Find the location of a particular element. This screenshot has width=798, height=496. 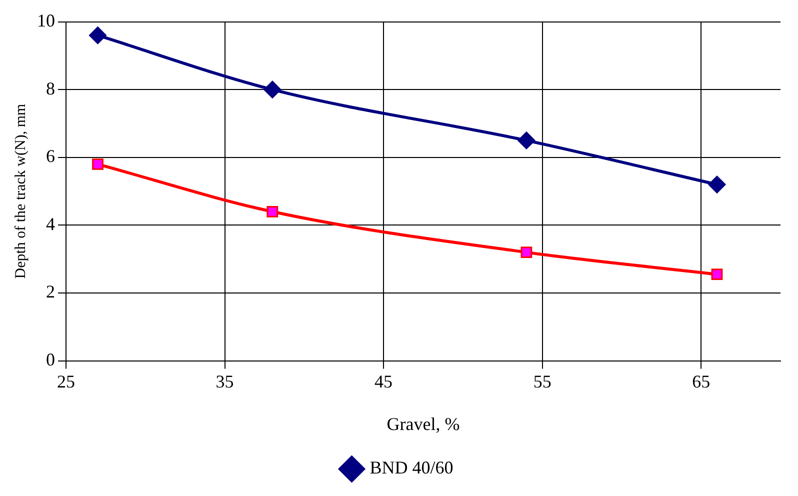

x-tick-label: 35 is located at coordinates (225, 381).